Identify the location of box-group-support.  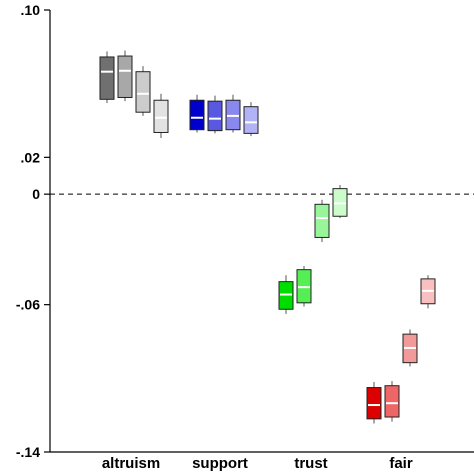
(224, 115).